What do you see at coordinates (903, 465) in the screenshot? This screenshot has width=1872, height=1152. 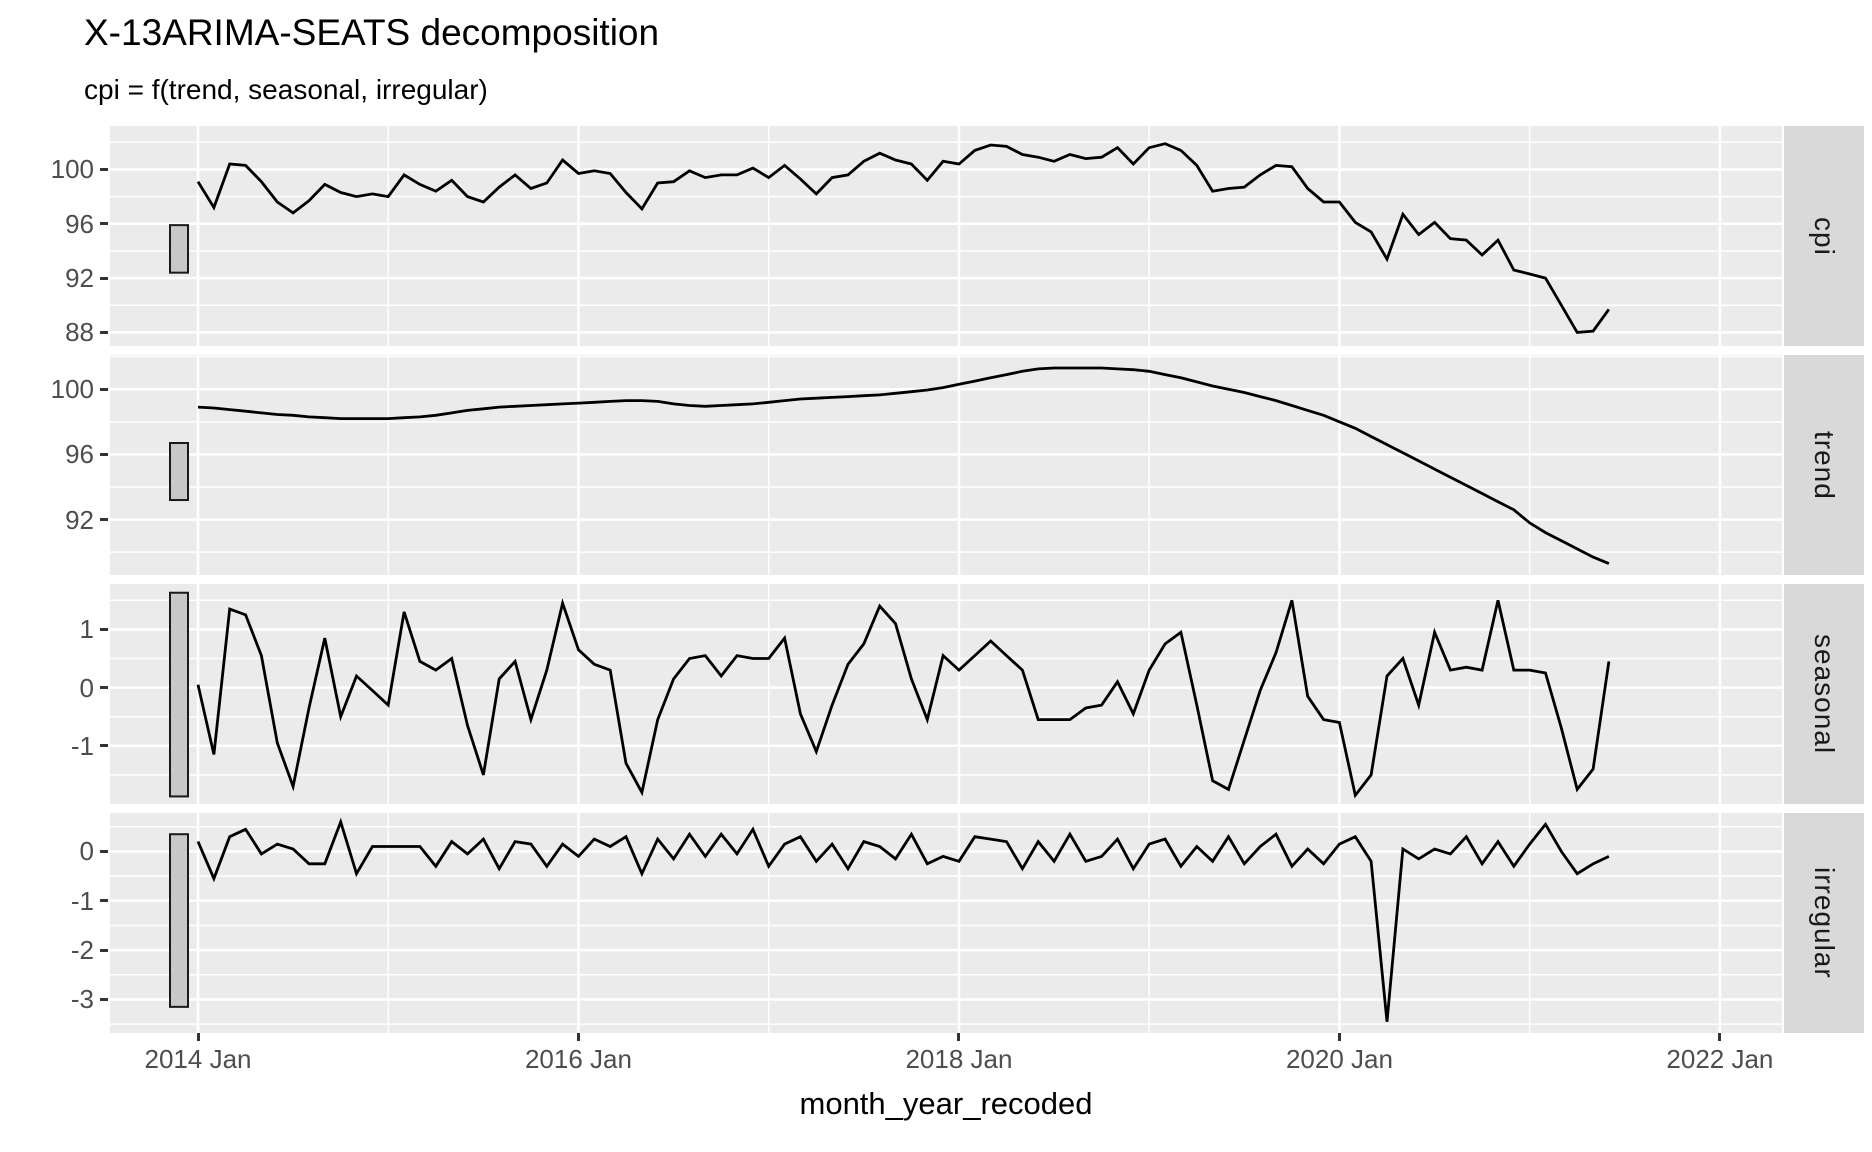 I see `trend-series-line` at bounding box center [903, 465].